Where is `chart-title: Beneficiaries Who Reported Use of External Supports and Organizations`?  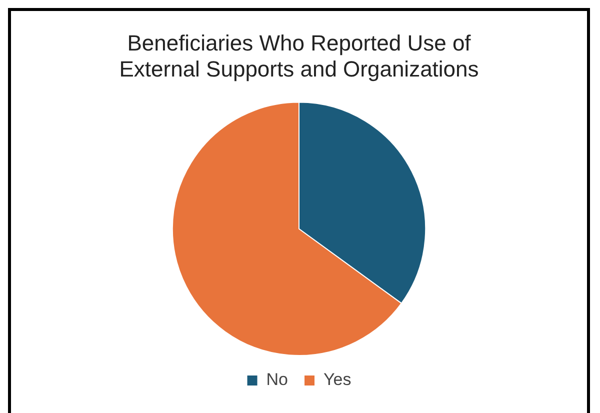 chart-title: Beneficiaries Who Reported Use of External Supports and Organizations is located at coordinates (299, 56).